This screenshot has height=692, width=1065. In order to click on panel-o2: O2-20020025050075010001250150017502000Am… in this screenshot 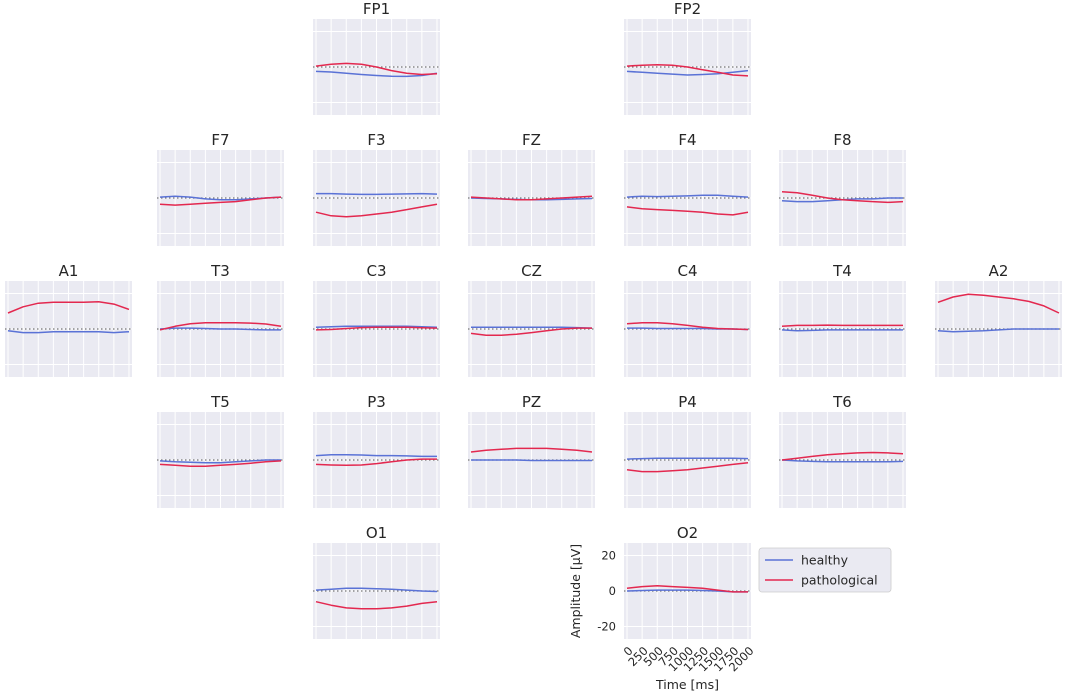, I will do `click(662, 608)`.